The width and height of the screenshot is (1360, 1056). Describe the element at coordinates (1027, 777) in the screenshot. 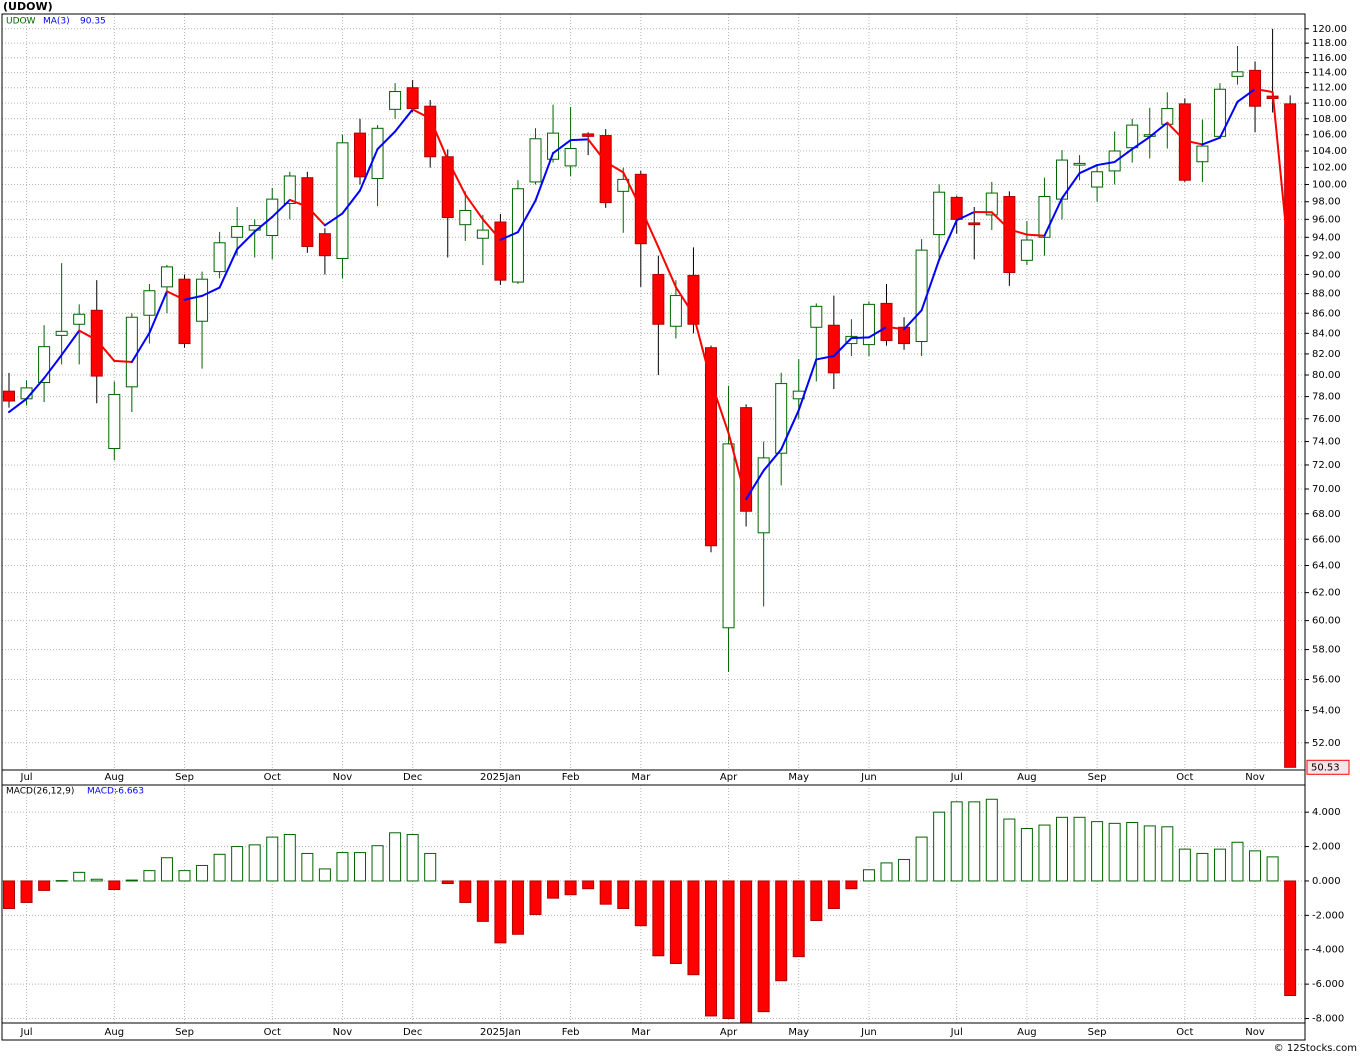

I see `x-tick-label: Aug` at that location.